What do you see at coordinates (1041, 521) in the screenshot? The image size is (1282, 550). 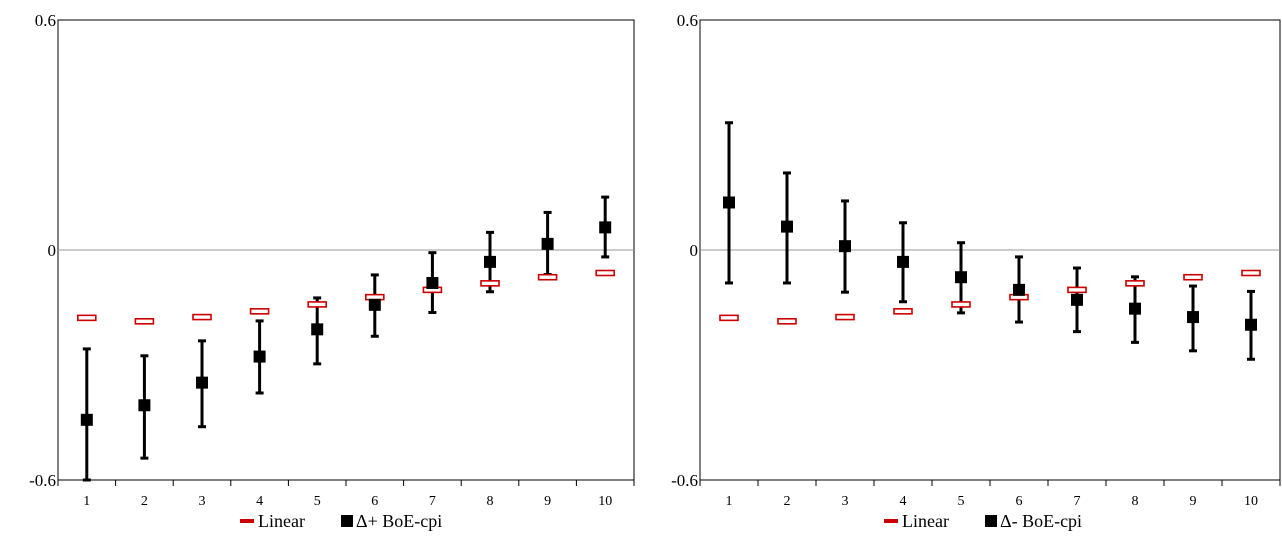 I see `legend-estimate-label: Δ- BoE-cpi` at bounding box center [1041, 521].